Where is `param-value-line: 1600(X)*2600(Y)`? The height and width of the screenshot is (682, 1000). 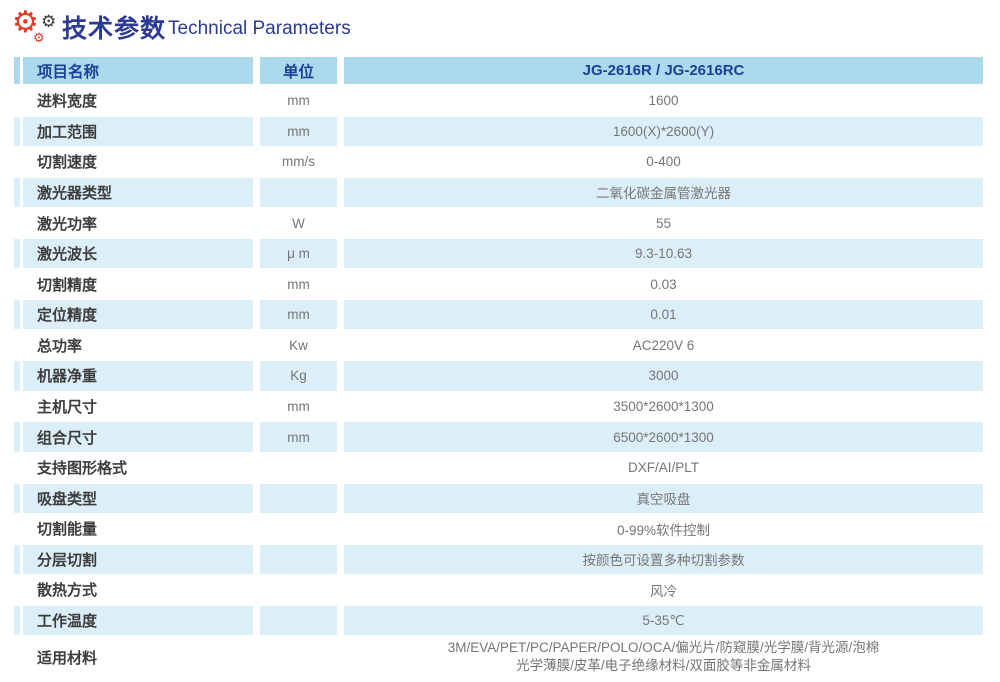
param-value-line: 1600(X)*2600(Y) is located at coordinates (663, 131).